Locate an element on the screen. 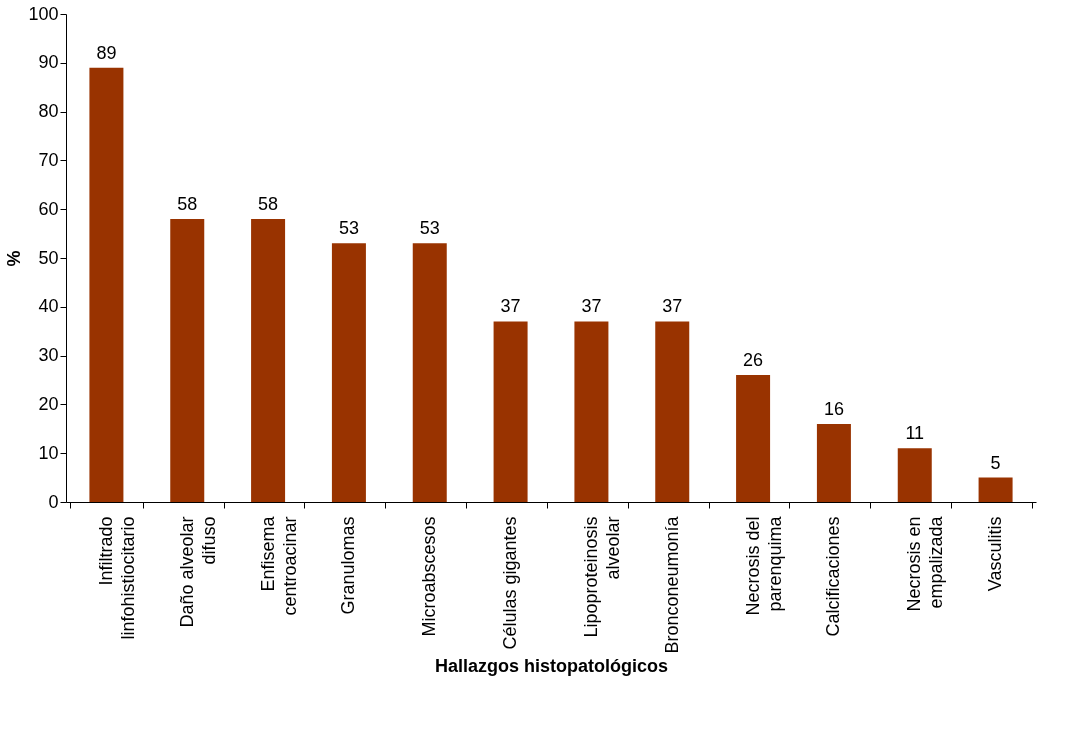 This screenshot has height=745, width=1081. x-tick-label: Infiltrado linfohistiocitario is located at coordinates (116, 578).